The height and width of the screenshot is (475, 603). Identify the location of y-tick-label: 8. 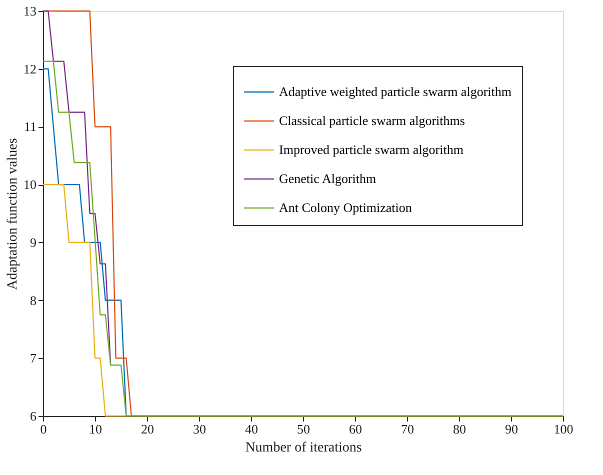
(33, 300).